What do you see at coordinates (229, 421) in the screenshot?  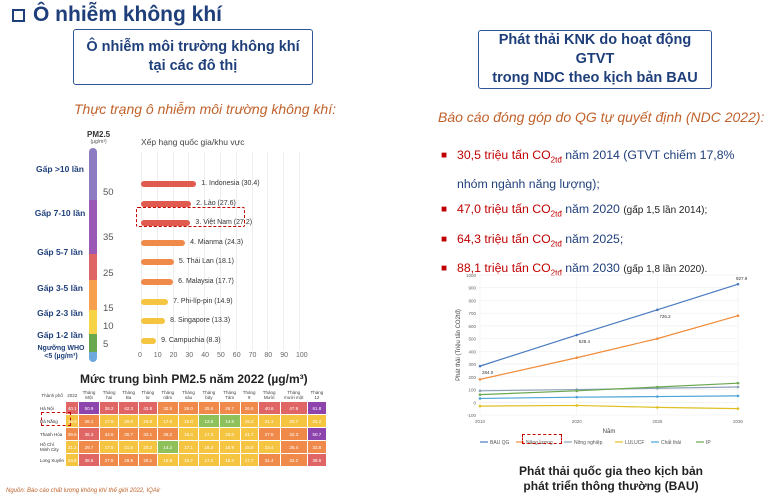 I see `aq-cell: 14.6` at bounding box center [229, 421].